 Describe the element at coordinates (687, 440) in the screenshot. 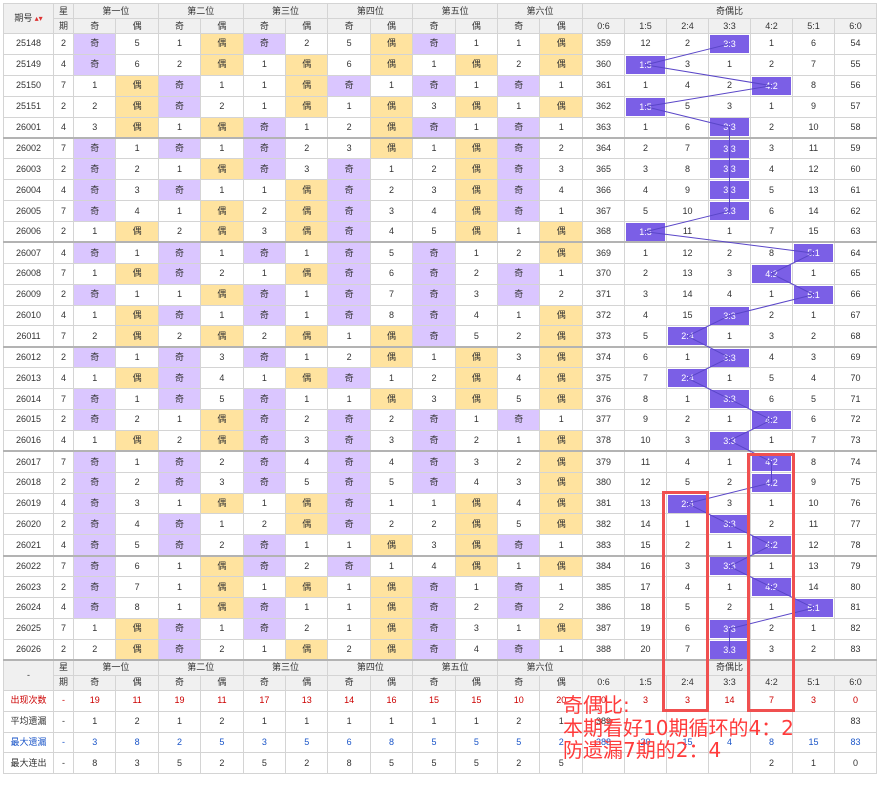

I see `ratio-cell: 3` at that location.